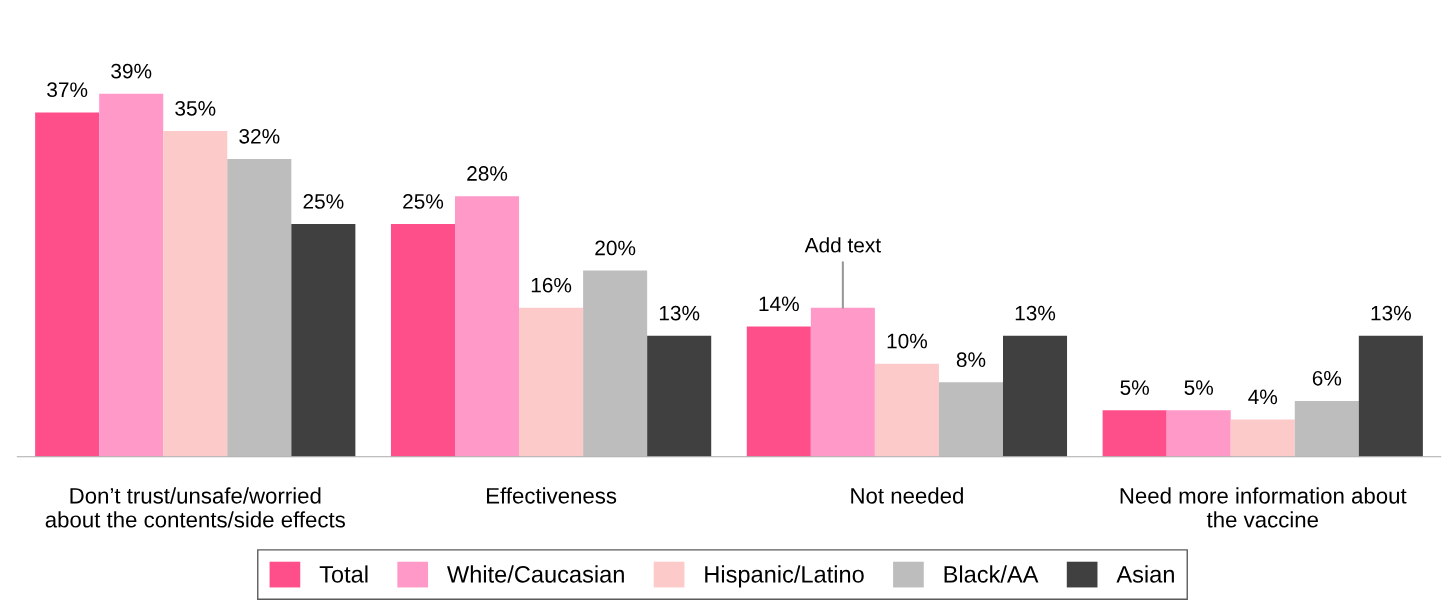 The height and width of the screenshot is (605, 1445). I want to click on data-label: 16%, so click(551, 285).